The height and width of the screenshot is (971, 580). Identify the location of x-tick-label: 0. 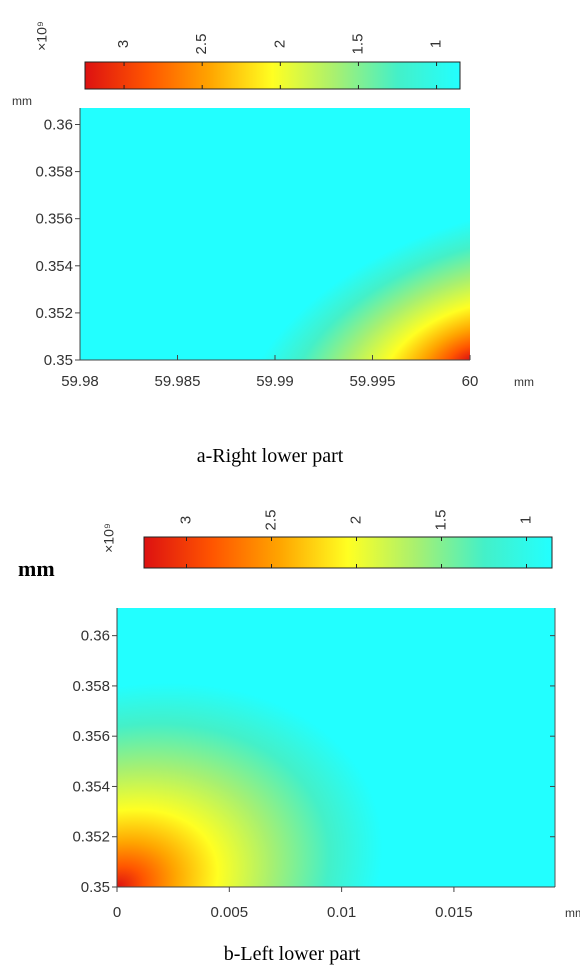
(117, 912).